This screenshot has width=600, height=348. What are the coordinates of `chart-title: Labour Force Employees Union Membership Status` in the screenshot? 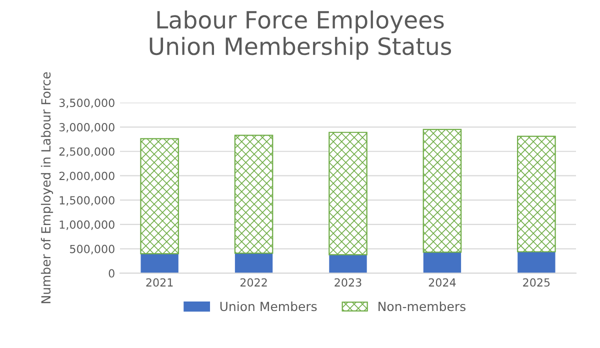 It's located at (301, 35).